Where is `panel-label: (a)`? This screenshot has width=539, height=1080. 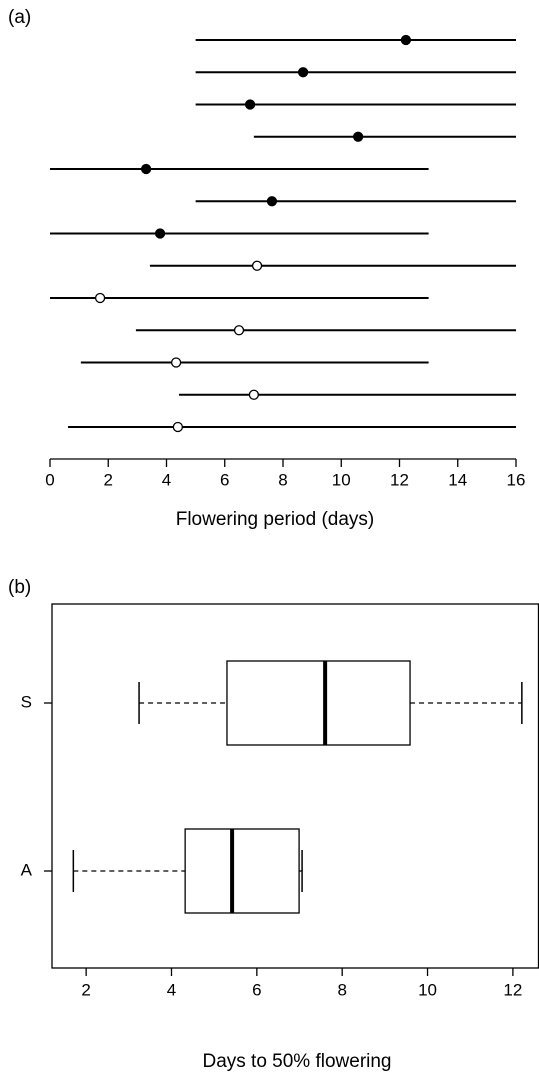
panel-label: (a) is located at coordinates (19, 17).